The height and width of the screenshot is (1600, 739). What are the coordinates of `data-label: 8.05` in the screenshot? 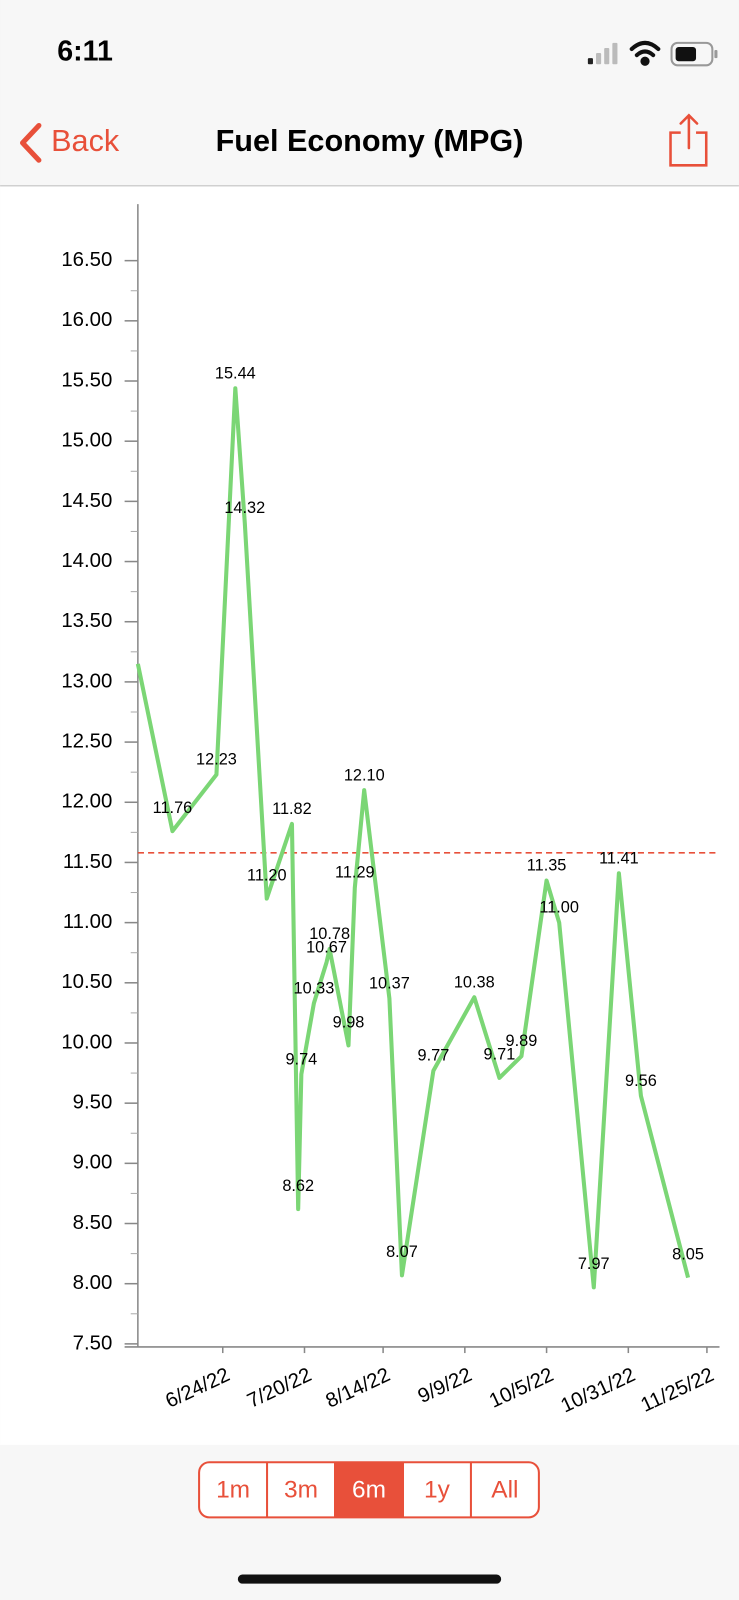 It's located at (688, 1255).